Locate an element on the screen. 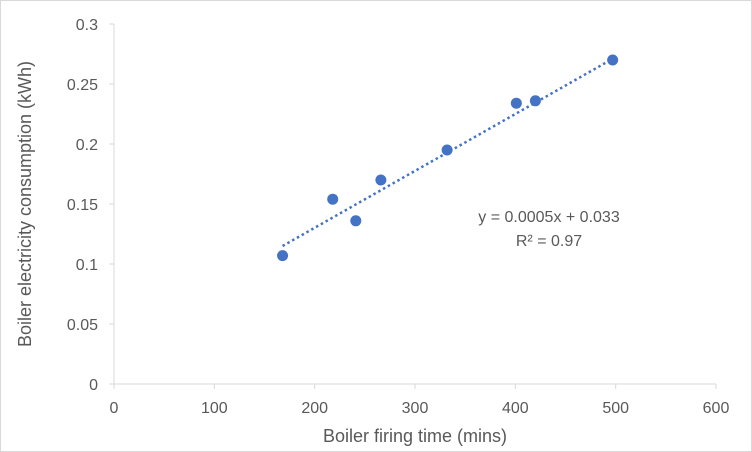 The image size is (752, 452). y-tick-label: 0.15 is located at coordinates (82, 205).